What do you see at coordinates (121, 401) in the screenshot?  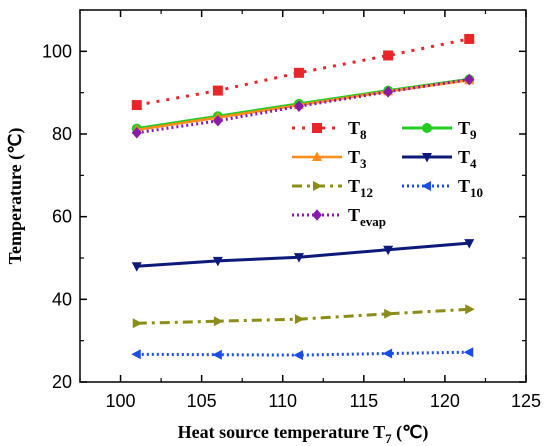 I see `x-tick-label: 100` at bounding box center [121, 401].